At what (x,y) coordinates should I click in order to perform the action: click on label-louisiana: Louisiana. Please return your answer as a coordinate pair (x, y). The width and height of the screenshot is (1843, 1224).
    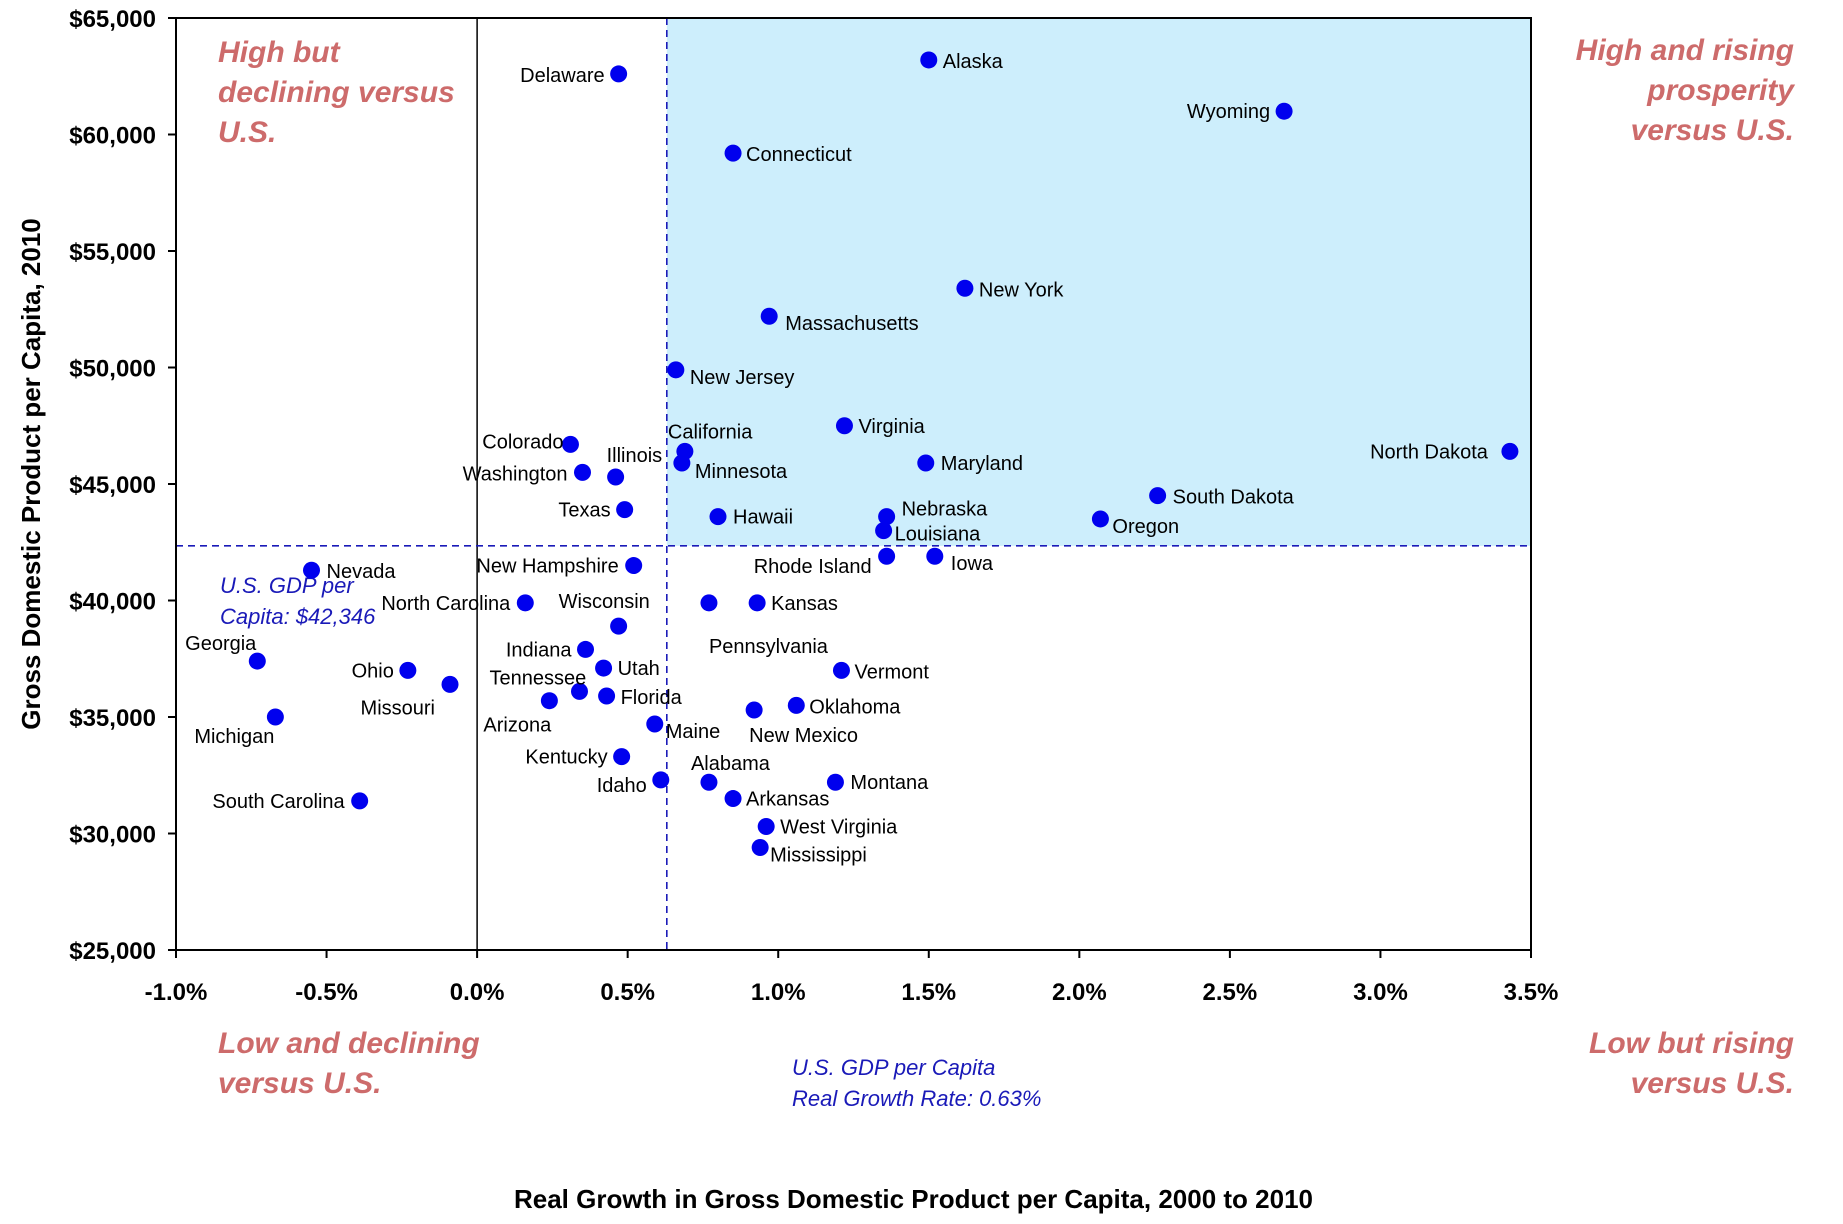
    Looking at the image, I should click on (938, 535).